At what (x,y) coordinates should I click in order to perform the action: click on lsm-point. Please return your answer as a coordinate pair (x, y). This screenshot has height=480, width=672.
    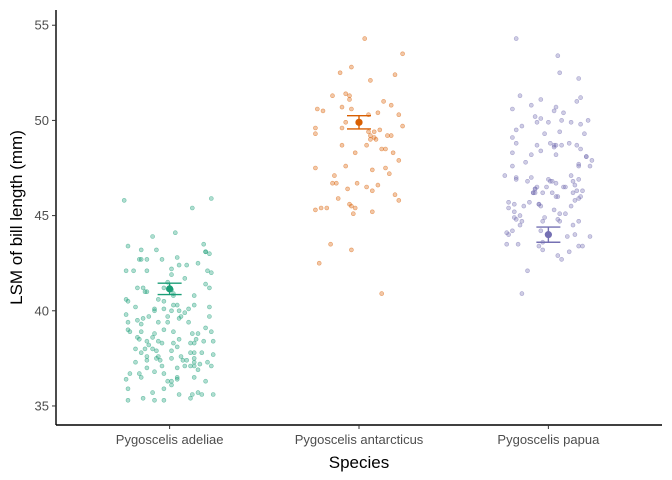
    Looking at the image, I should click on (359, 122).